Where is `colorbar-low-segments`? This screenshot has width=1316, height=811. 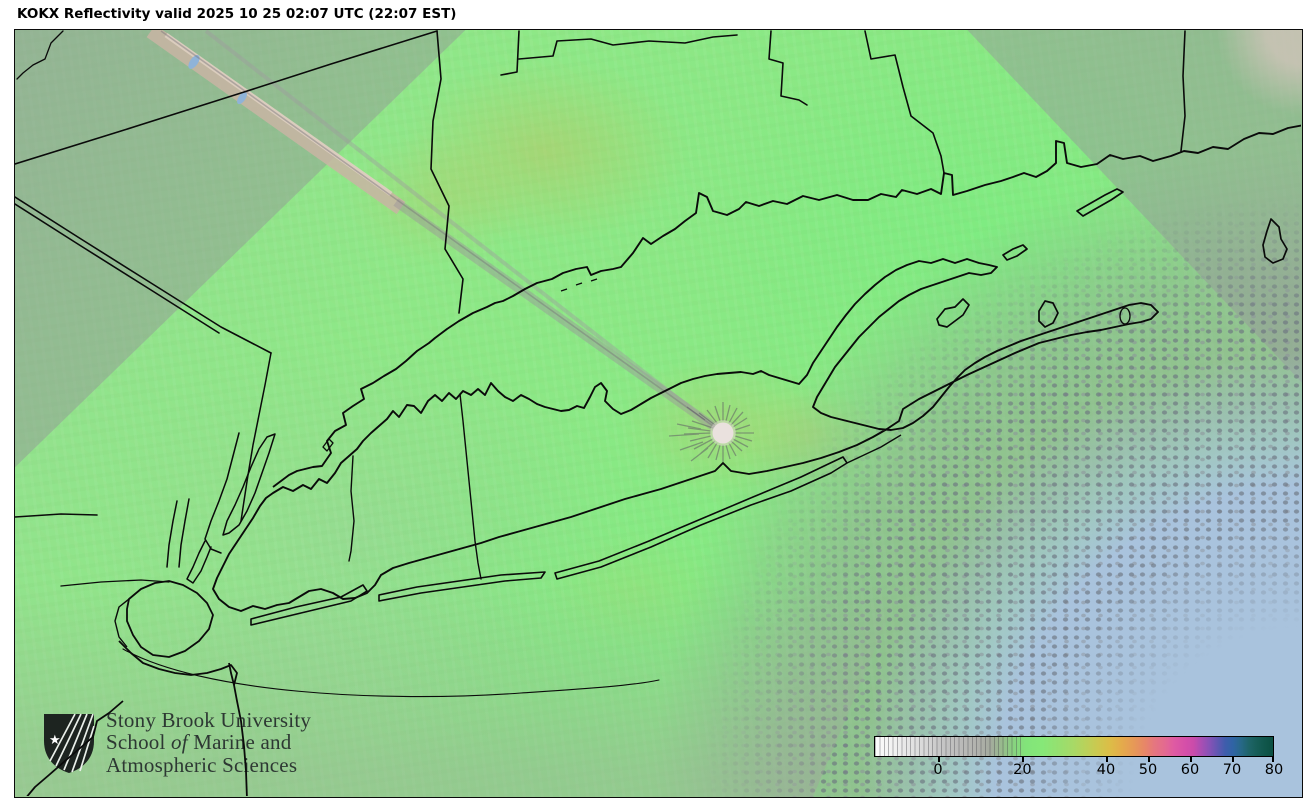 colorbar-low-segments is located at coordinates (949, 746).